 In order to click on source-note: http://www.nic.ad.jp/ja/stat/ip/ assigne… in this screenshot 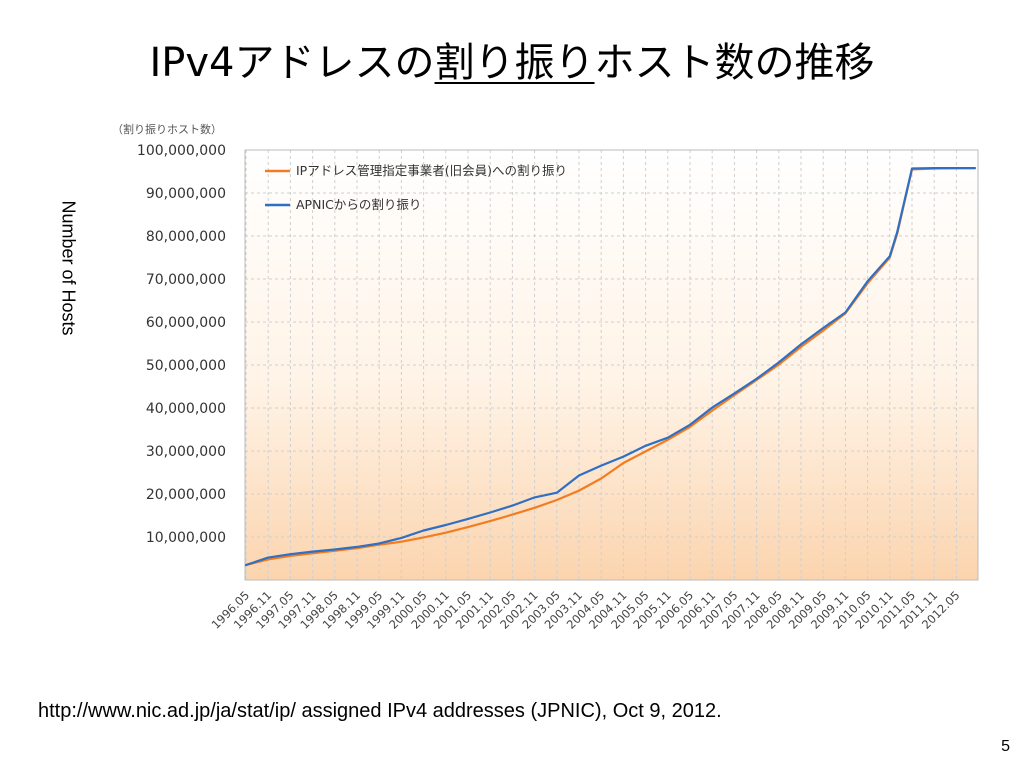, I will do `click(380, 711)`.